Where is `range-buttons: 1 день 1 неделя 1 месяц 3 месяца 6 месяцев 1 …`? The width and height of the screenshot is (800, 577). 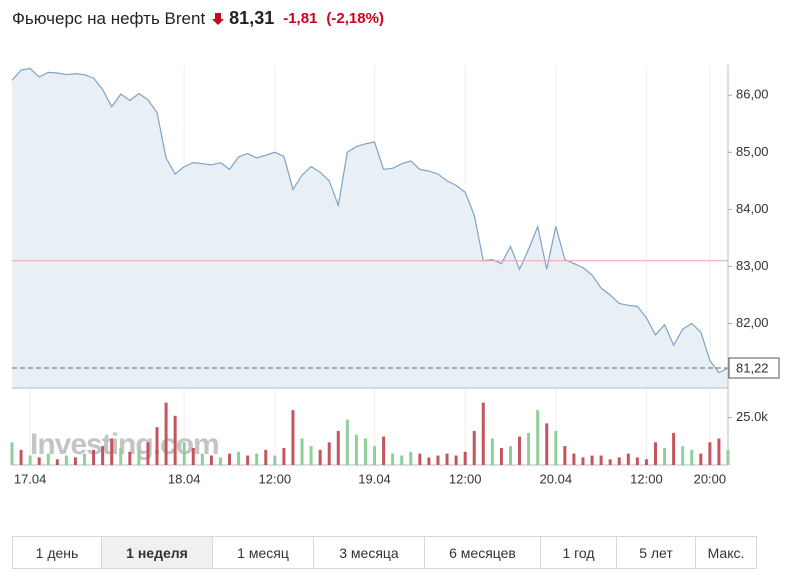 range-buttons: 1 день 1 неделя 1 месяц 3 месяца 6 месяцев 1 … is located at coordinates (384, 552).